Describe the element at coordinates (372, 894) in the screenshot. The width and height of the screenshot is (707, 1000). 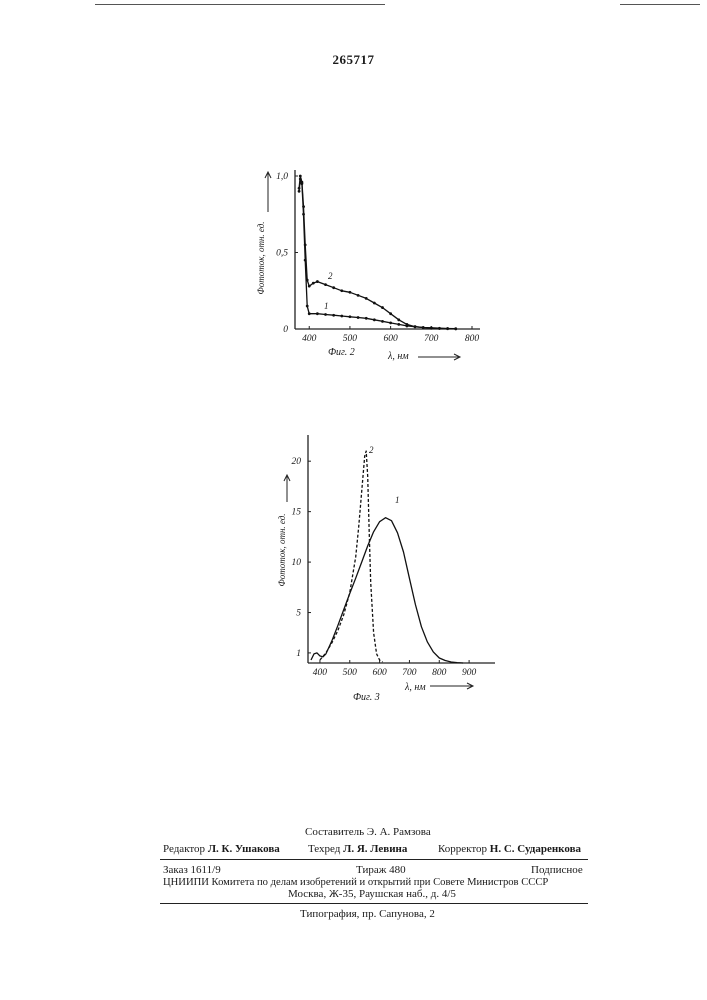
I see `address-line: Москва, Ж-35, Раушская наб., д. 4/5` at that location.